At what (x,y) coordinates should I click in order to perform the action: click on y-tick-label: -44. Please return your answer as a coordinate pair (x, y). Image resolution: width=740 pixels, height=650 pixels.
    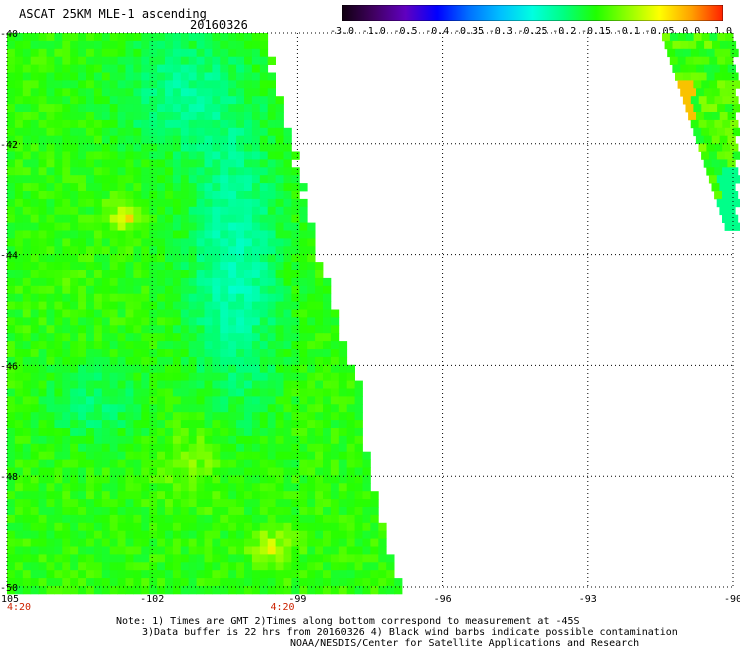
    Looking at the image, I should click on (9, 256).